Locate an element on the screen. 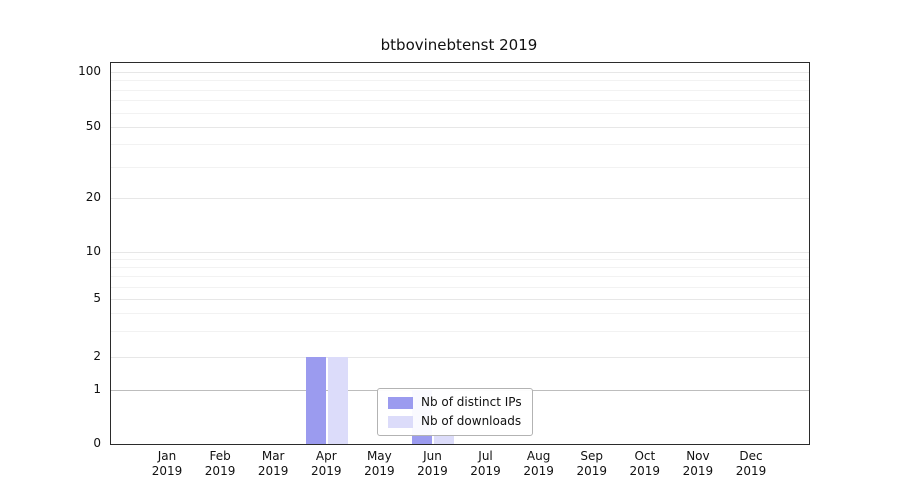 Image resolution: width=900 pixels, height=500 pixels. x-axis-tick-label: Nov 2019 is located at coordinates (698, 463).